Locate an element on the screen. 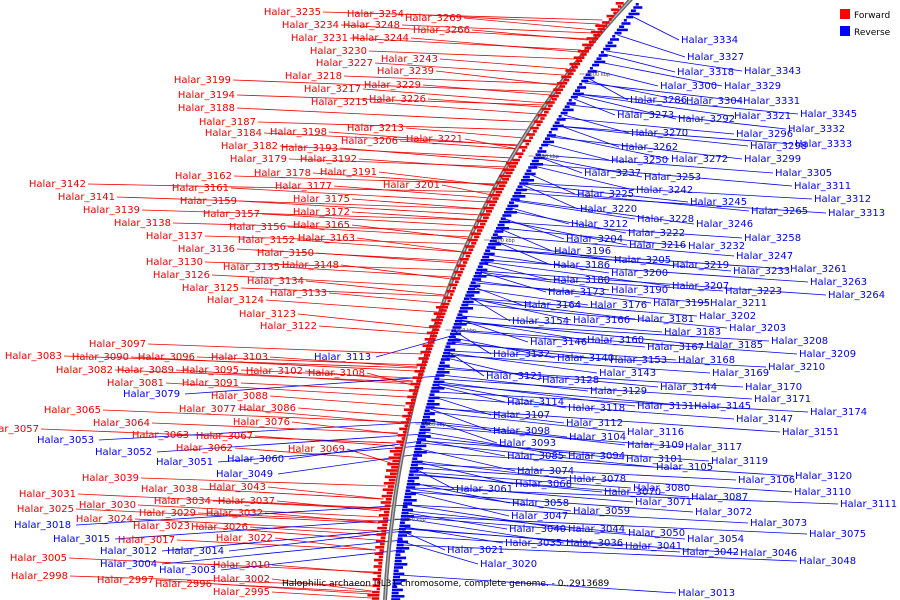  forward-gene-label: Halar_3022 is located at coordinates (244, 538).